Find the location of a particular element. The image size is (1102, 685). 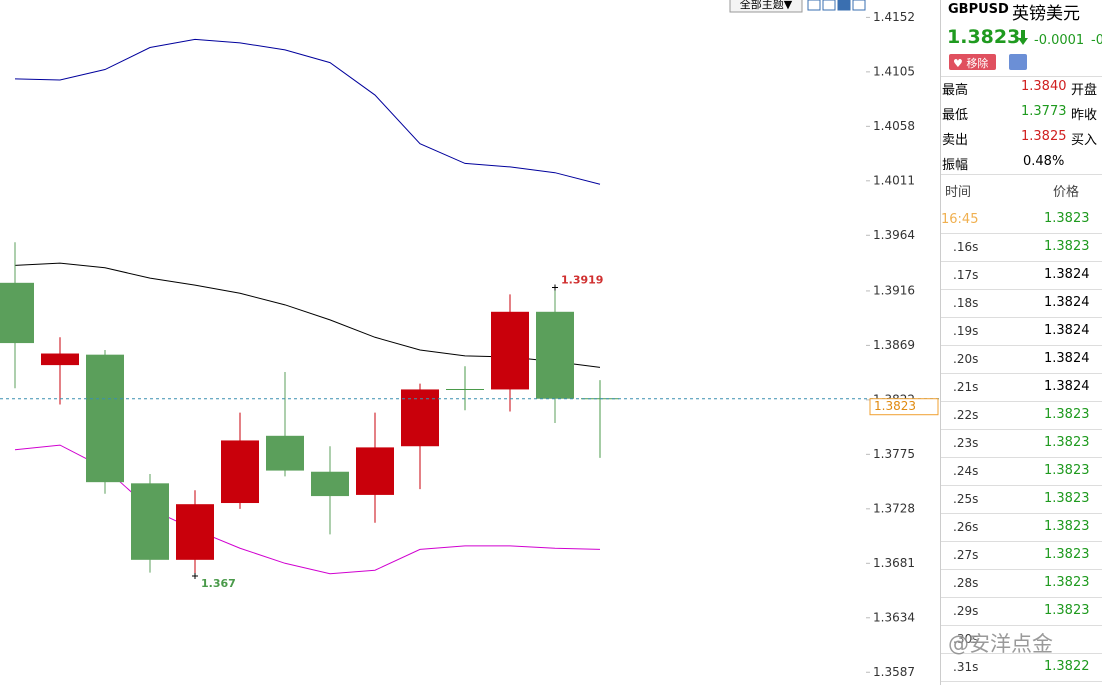

y-tick-label: 1.3728 is located at coordinates (894, 508).